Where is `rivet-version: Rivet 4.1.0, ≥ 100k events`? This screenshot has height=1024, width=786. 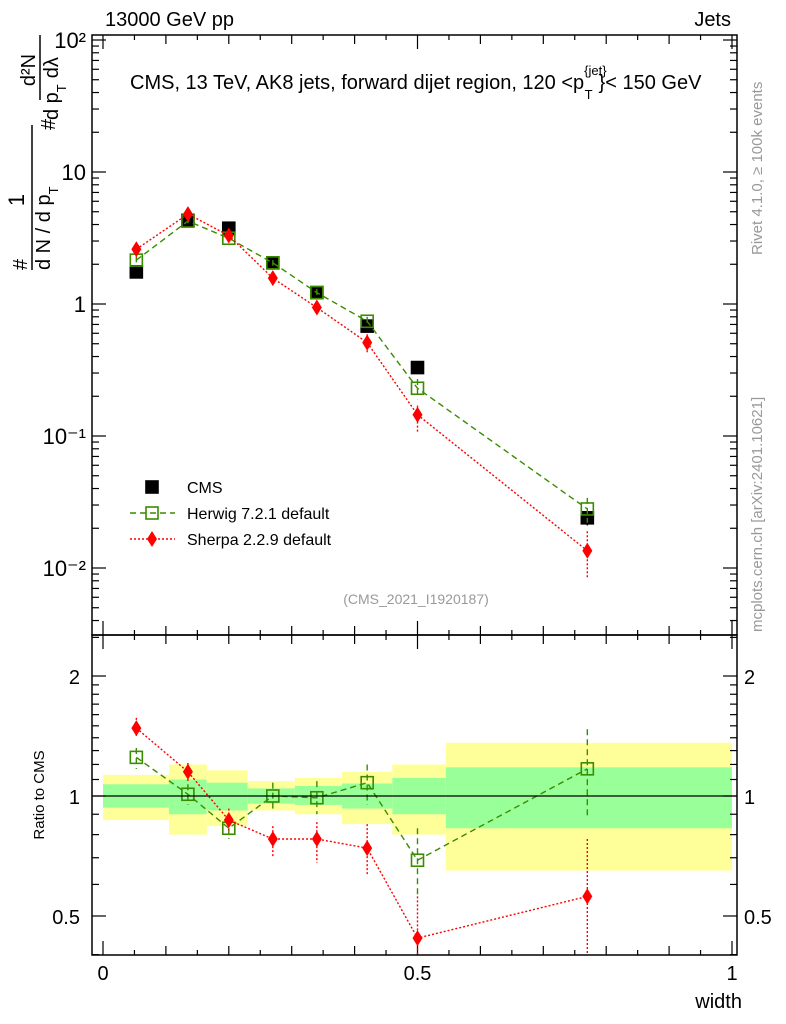 rivet-version: Rivet 4.1.0, ≥ 100k events is located at coordinates (757, 168).